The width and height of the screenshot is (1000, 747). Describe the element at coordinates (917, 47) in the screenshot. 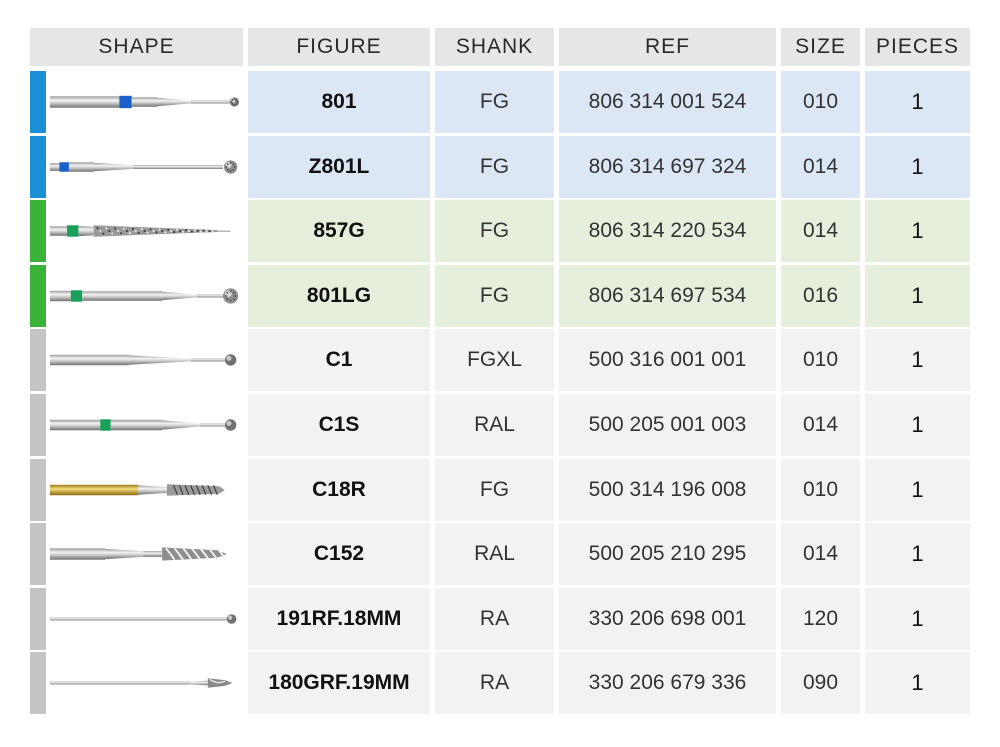

I see `header-pieces: PIECES` at that location.